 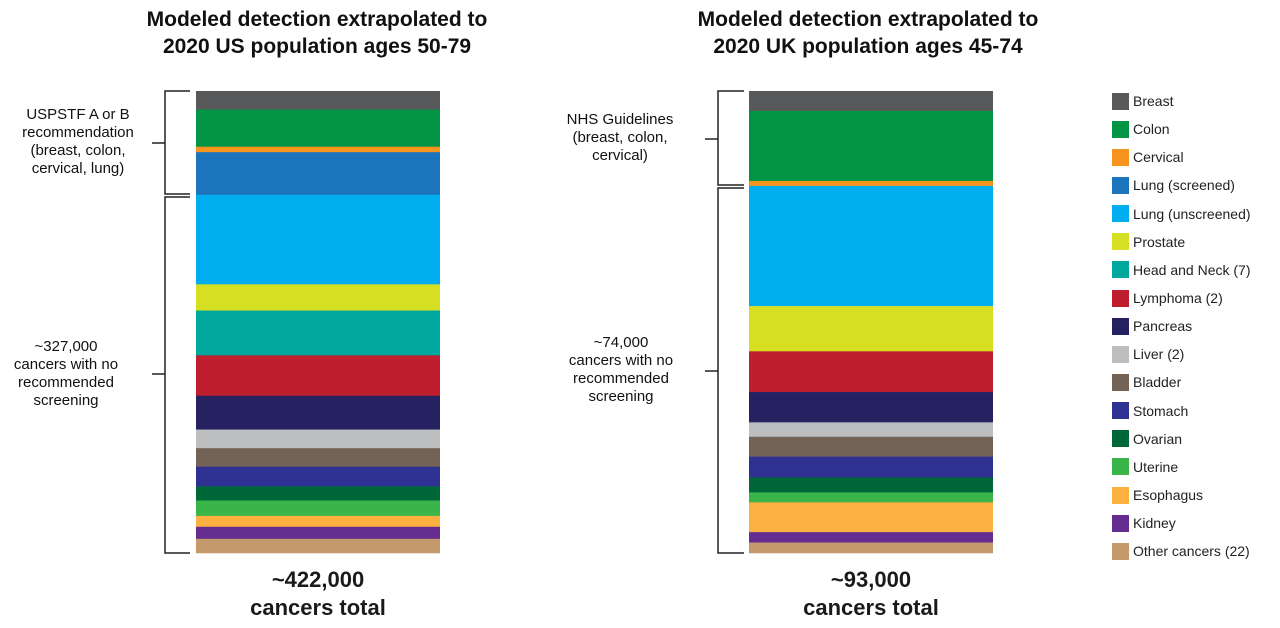 What do you see at coordinates (871, 497) in the screenshot?
I see `bar-segment-uterine` at bounding box center [871, 497].